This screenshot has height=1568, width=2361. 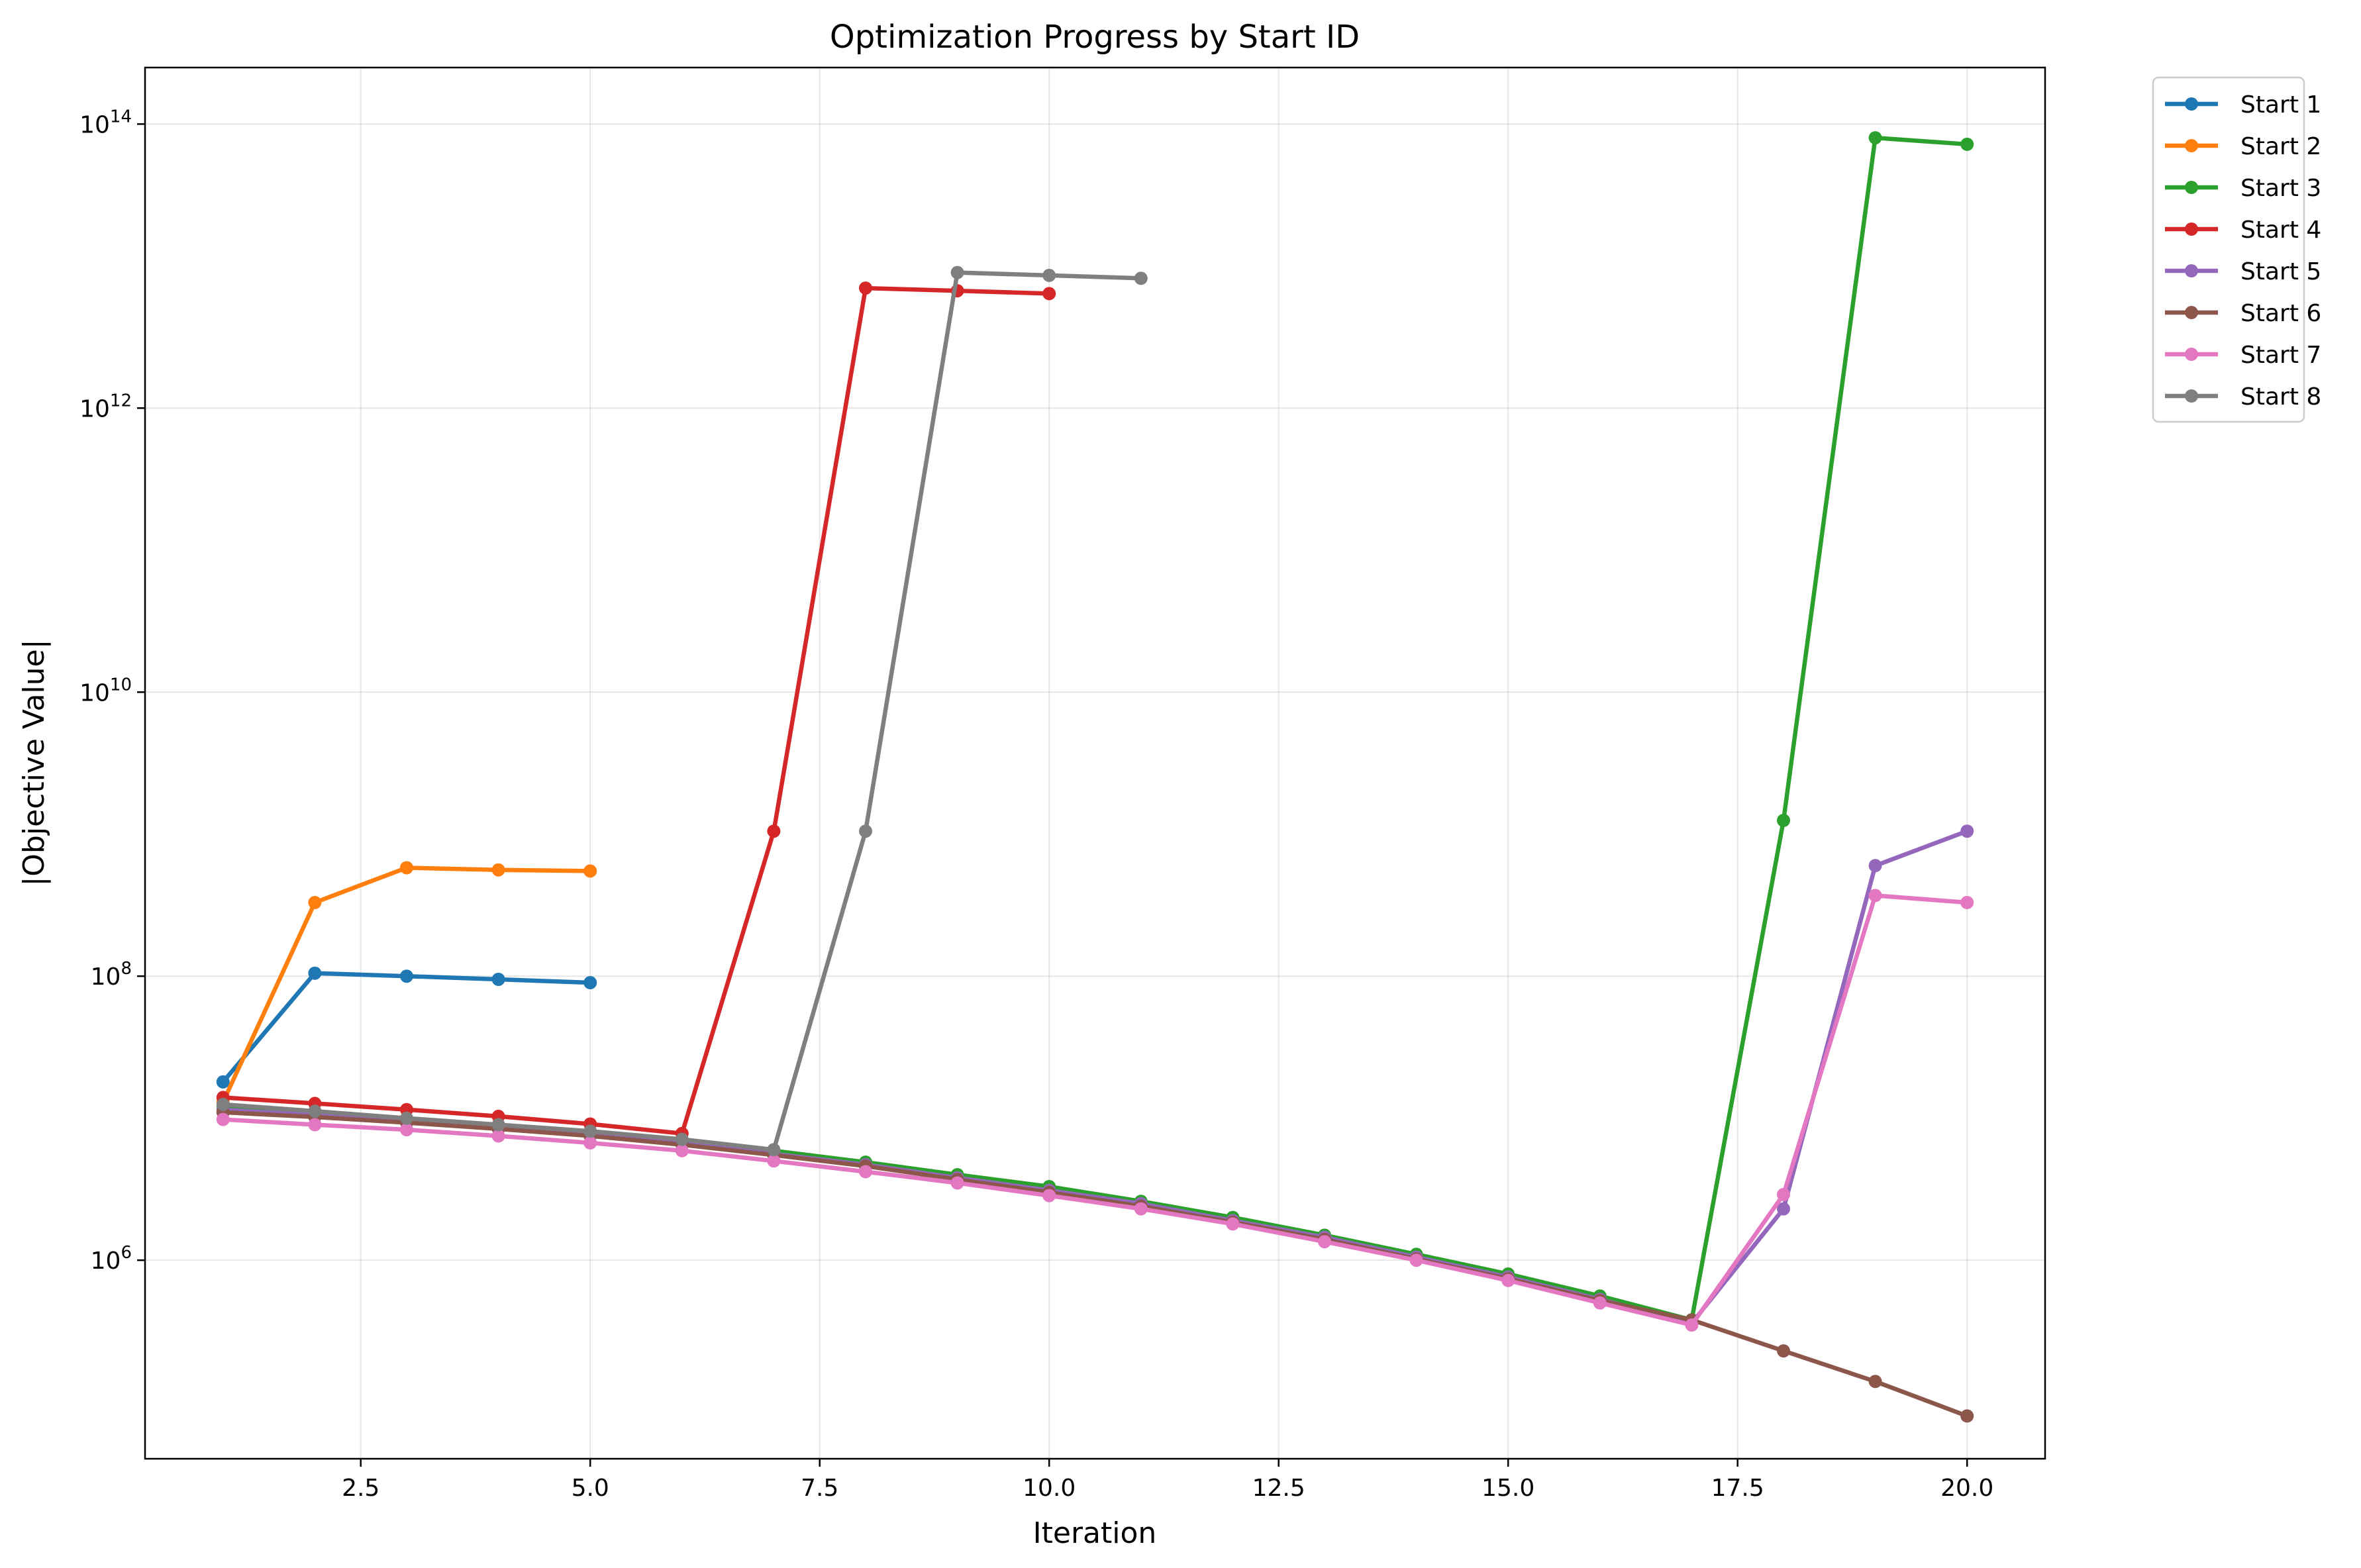 What do you see at coordinates (1737, 1488) in the screenshot?
I see `x-tick-label: 17.5` at bounding box center [1737, 1488].